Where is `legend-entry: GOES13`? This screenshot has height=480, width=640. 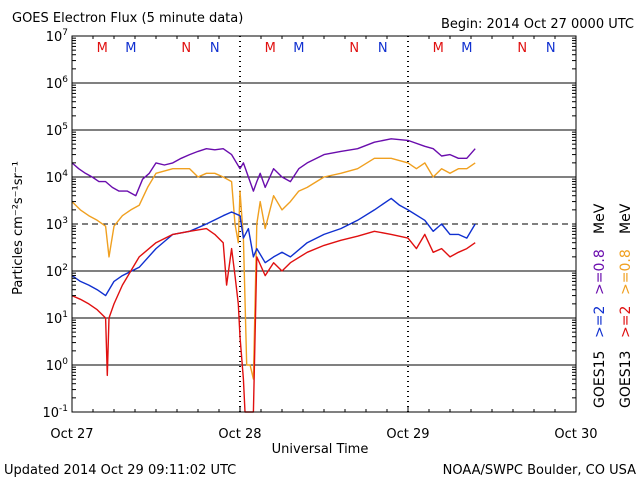 legend-entry: GOES13 is located at coordinates (626, 379).